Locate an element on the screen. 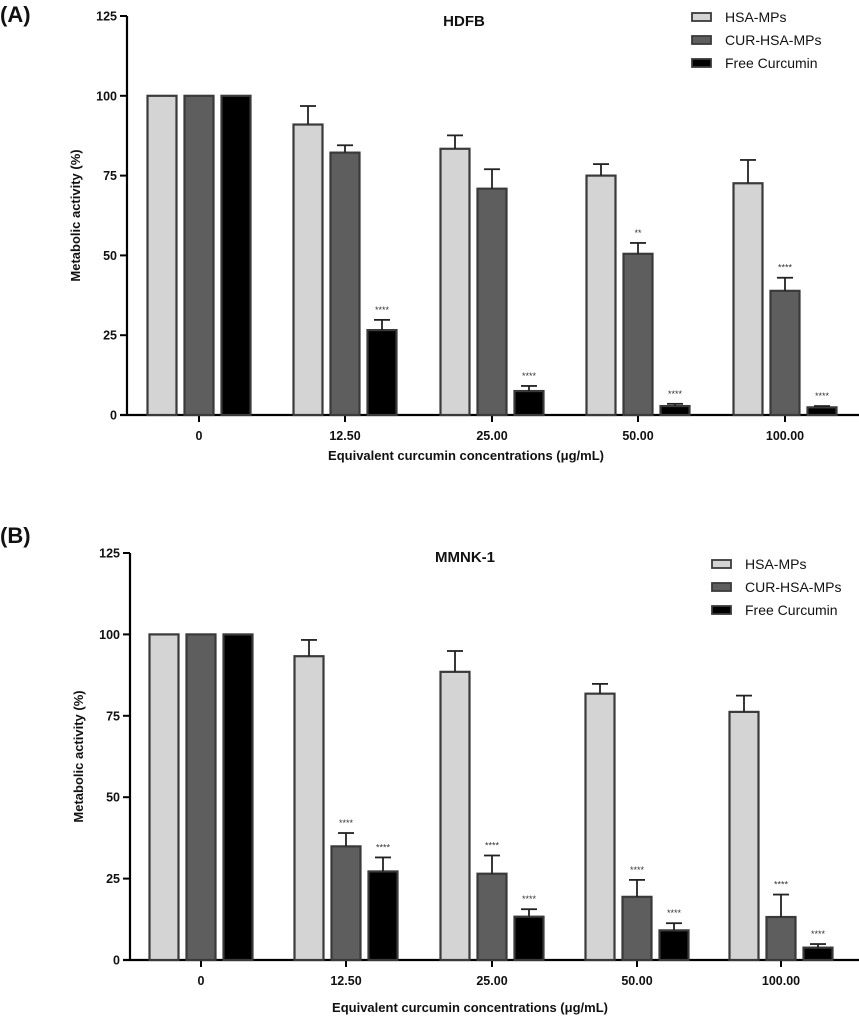 Image resolution: width=859 pixels, height=1017 pixels. chart-title: HDFB is located at coordinates (464, 21).